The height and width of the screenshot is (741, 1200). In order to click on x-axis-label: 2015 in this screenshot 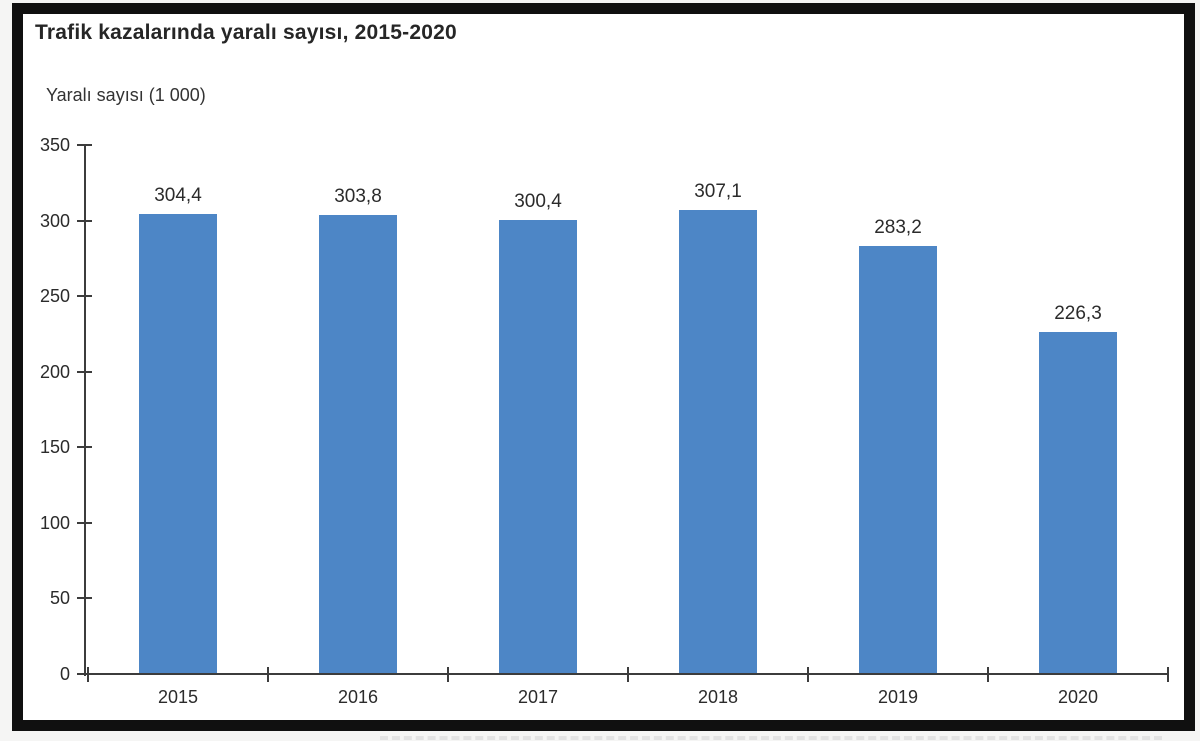, I will do `click(178, 697)`.